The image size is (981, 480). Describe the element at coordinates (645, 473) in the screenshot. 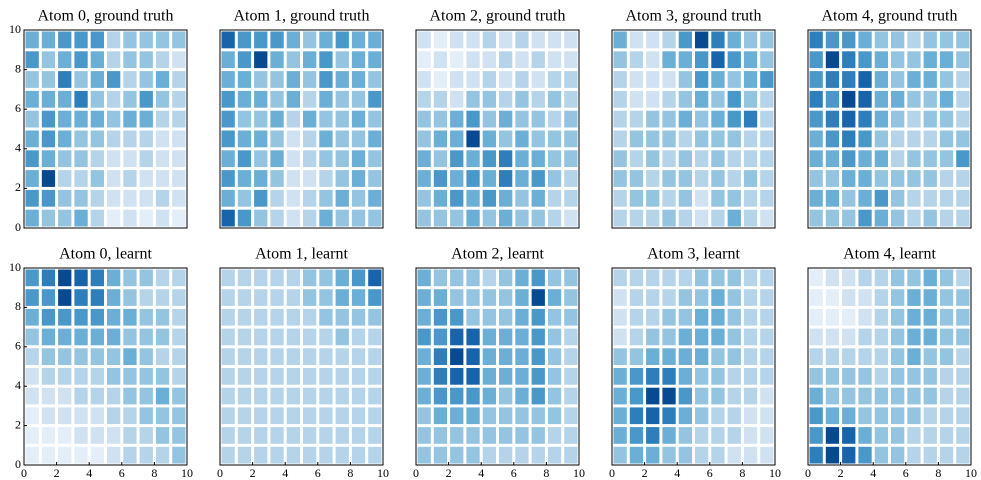

I see `x-tick-label: 2` at that location.